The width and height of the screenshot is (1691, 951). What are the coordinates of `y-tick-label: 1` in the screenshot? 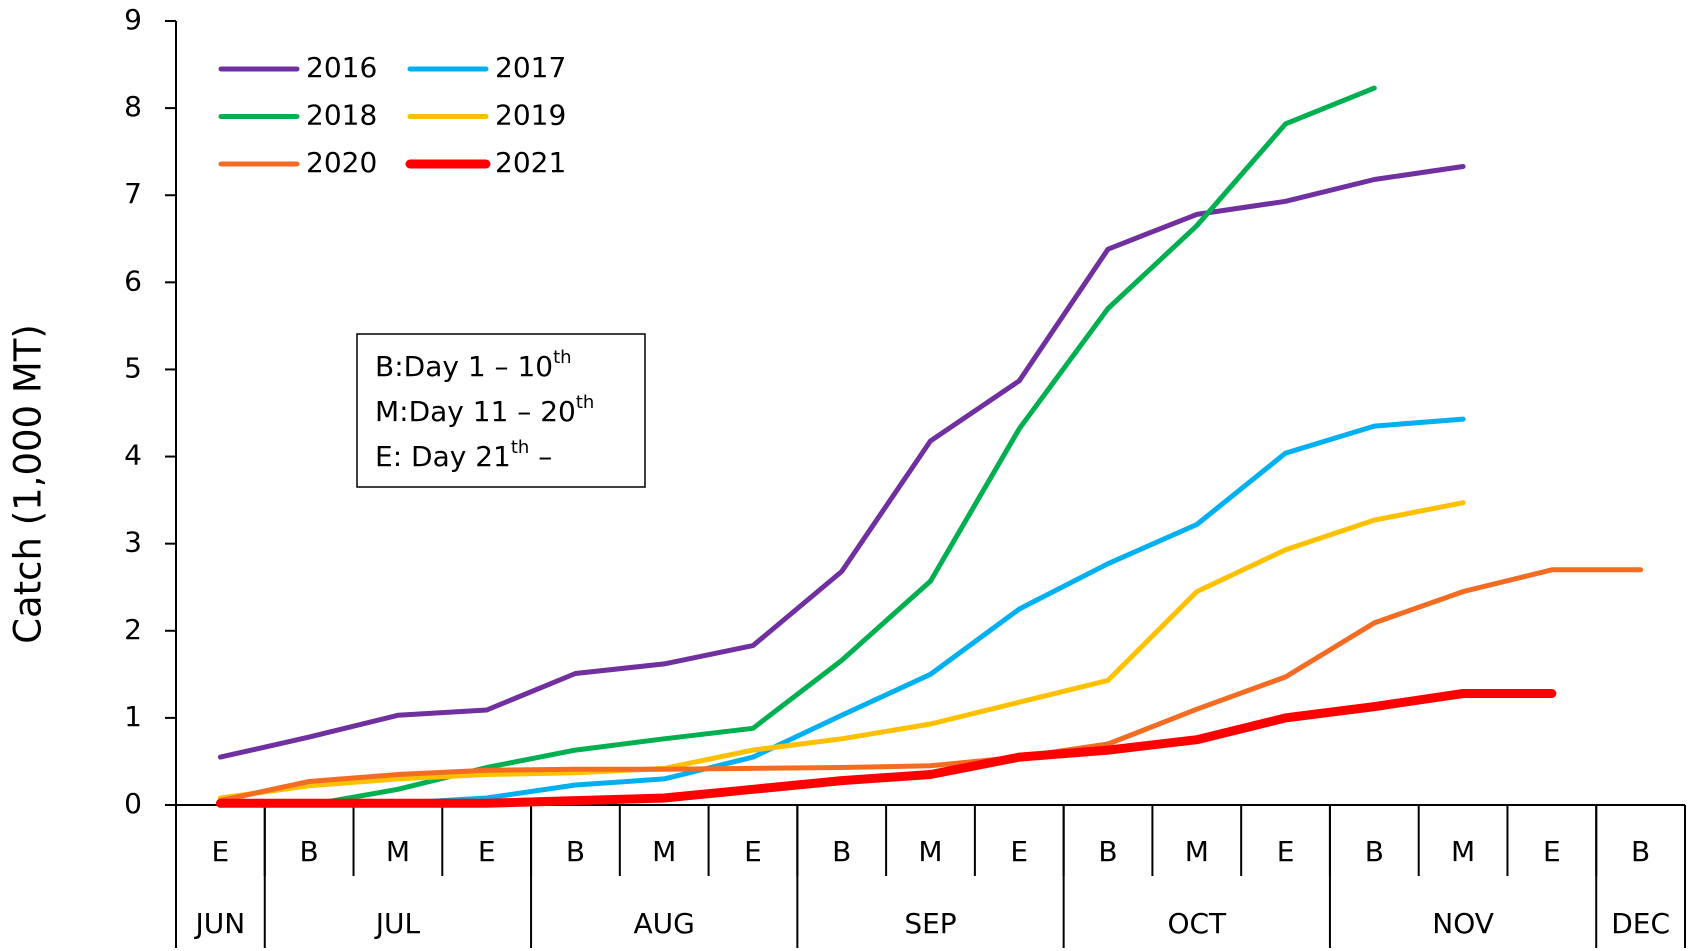 It's located at (133, 716).